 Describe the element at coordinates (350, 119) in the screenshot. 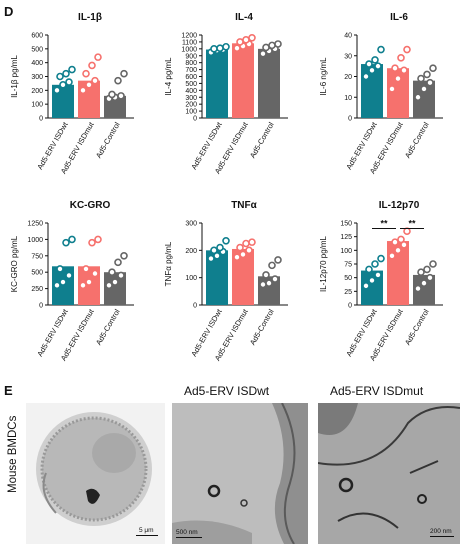

I see `chart3-ytick-label: 0` at that location.